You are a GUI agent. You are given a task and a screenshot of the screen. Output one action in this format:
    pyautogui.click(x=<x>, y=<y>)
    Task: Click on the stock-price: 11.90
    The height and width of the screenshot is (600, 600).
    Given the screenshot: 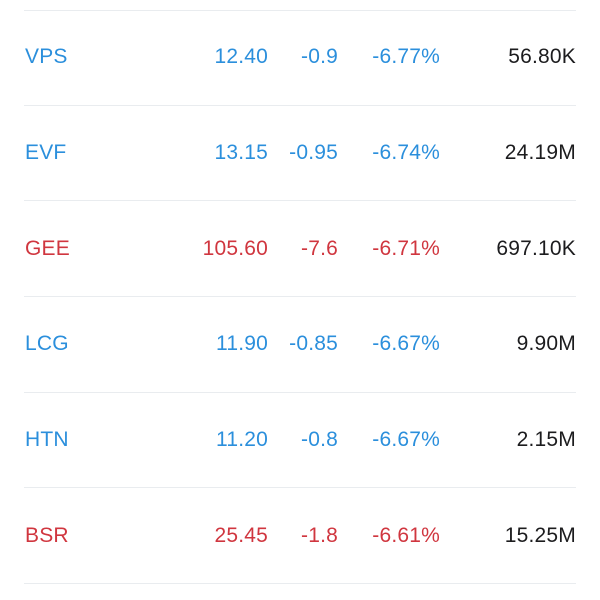 What is the action you would take?
    pyautogui.click(x=242, y=344)
    